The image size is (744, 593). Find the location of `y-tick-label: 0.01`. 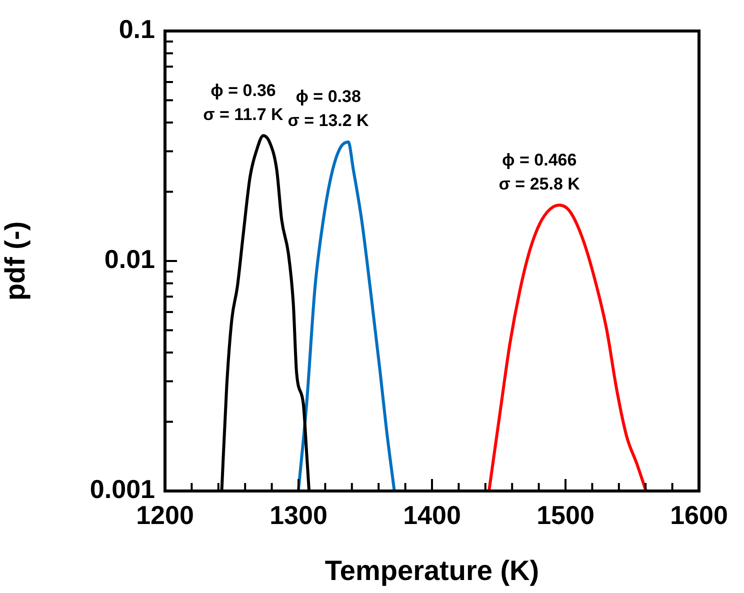

y-tick-label: 0.01 is located at coordinates (129, 259).